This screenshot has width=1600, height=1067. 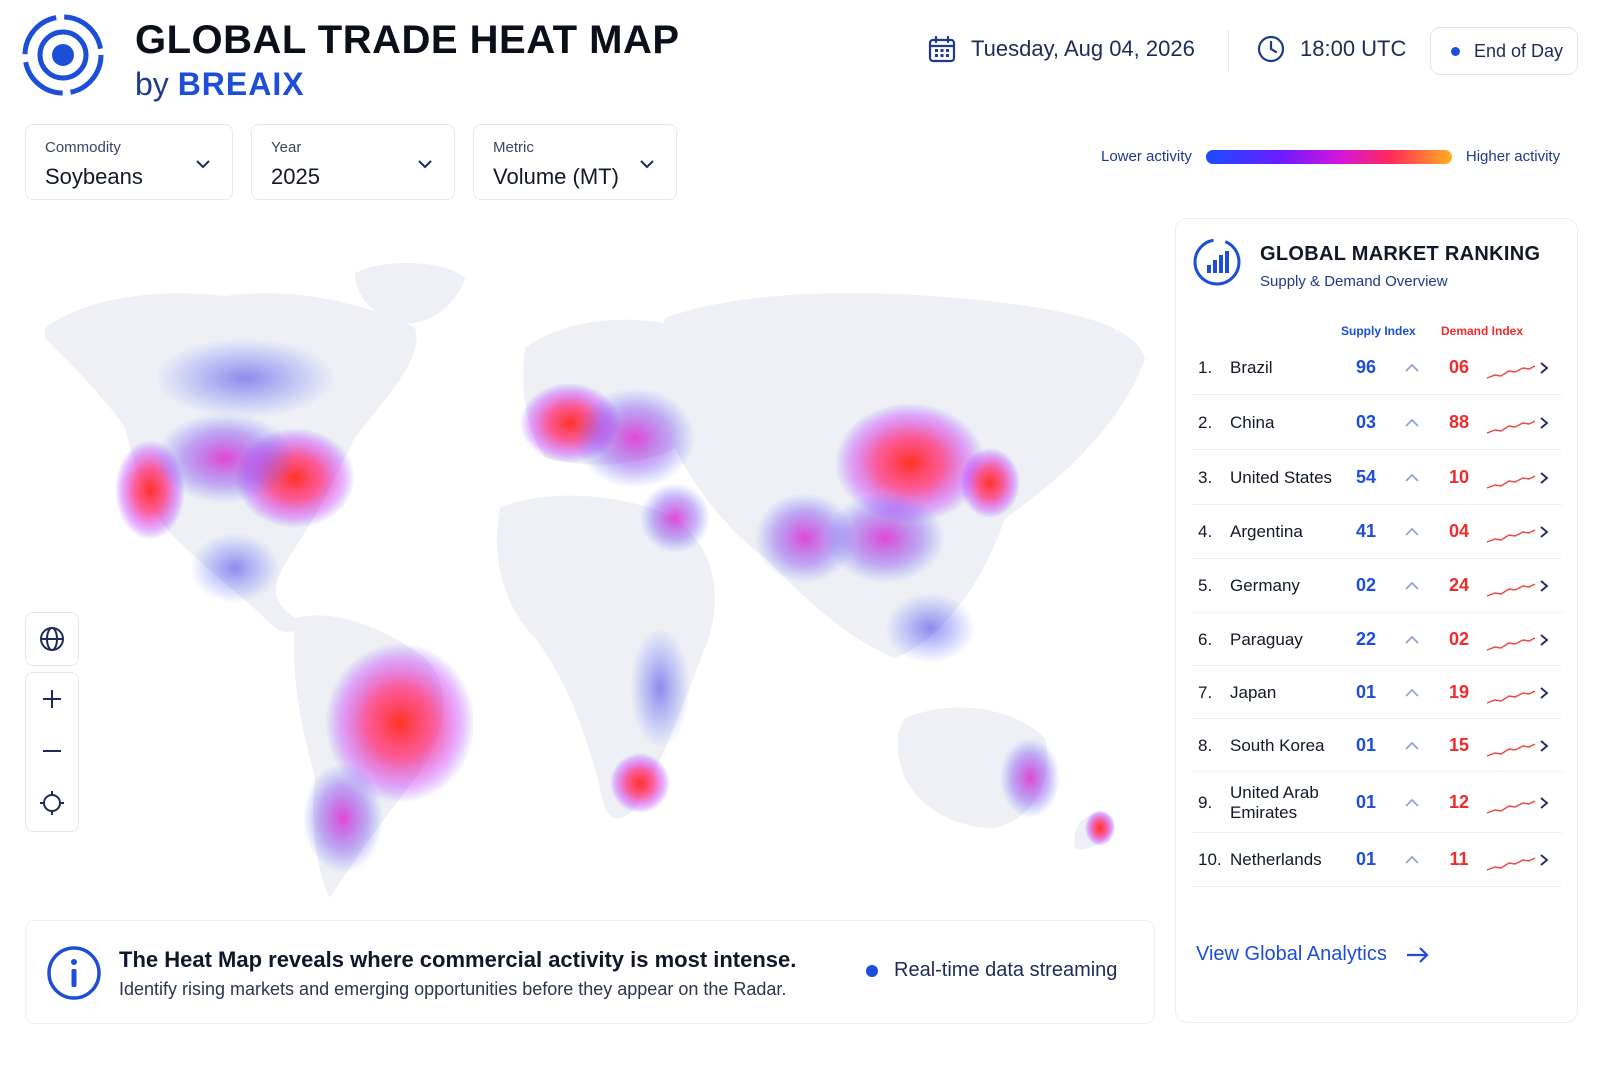 What do you see at coordinates (556, 176) in the screenshot?
I see `metric-value: Volume (MT)` at bounding box center [556, 176].